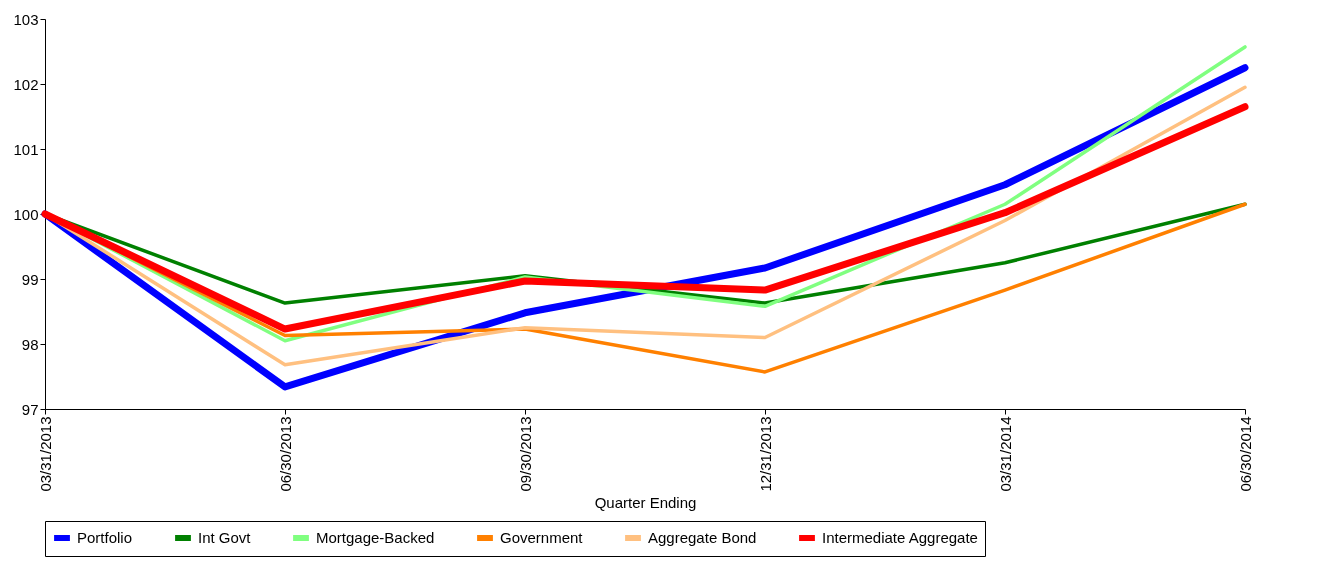 The width and height of the screenshot is (1318, 582). Describe the element at coordinates (702, 537) in the screenshot. I see `legend-label: Aggregate Bond` at that location.